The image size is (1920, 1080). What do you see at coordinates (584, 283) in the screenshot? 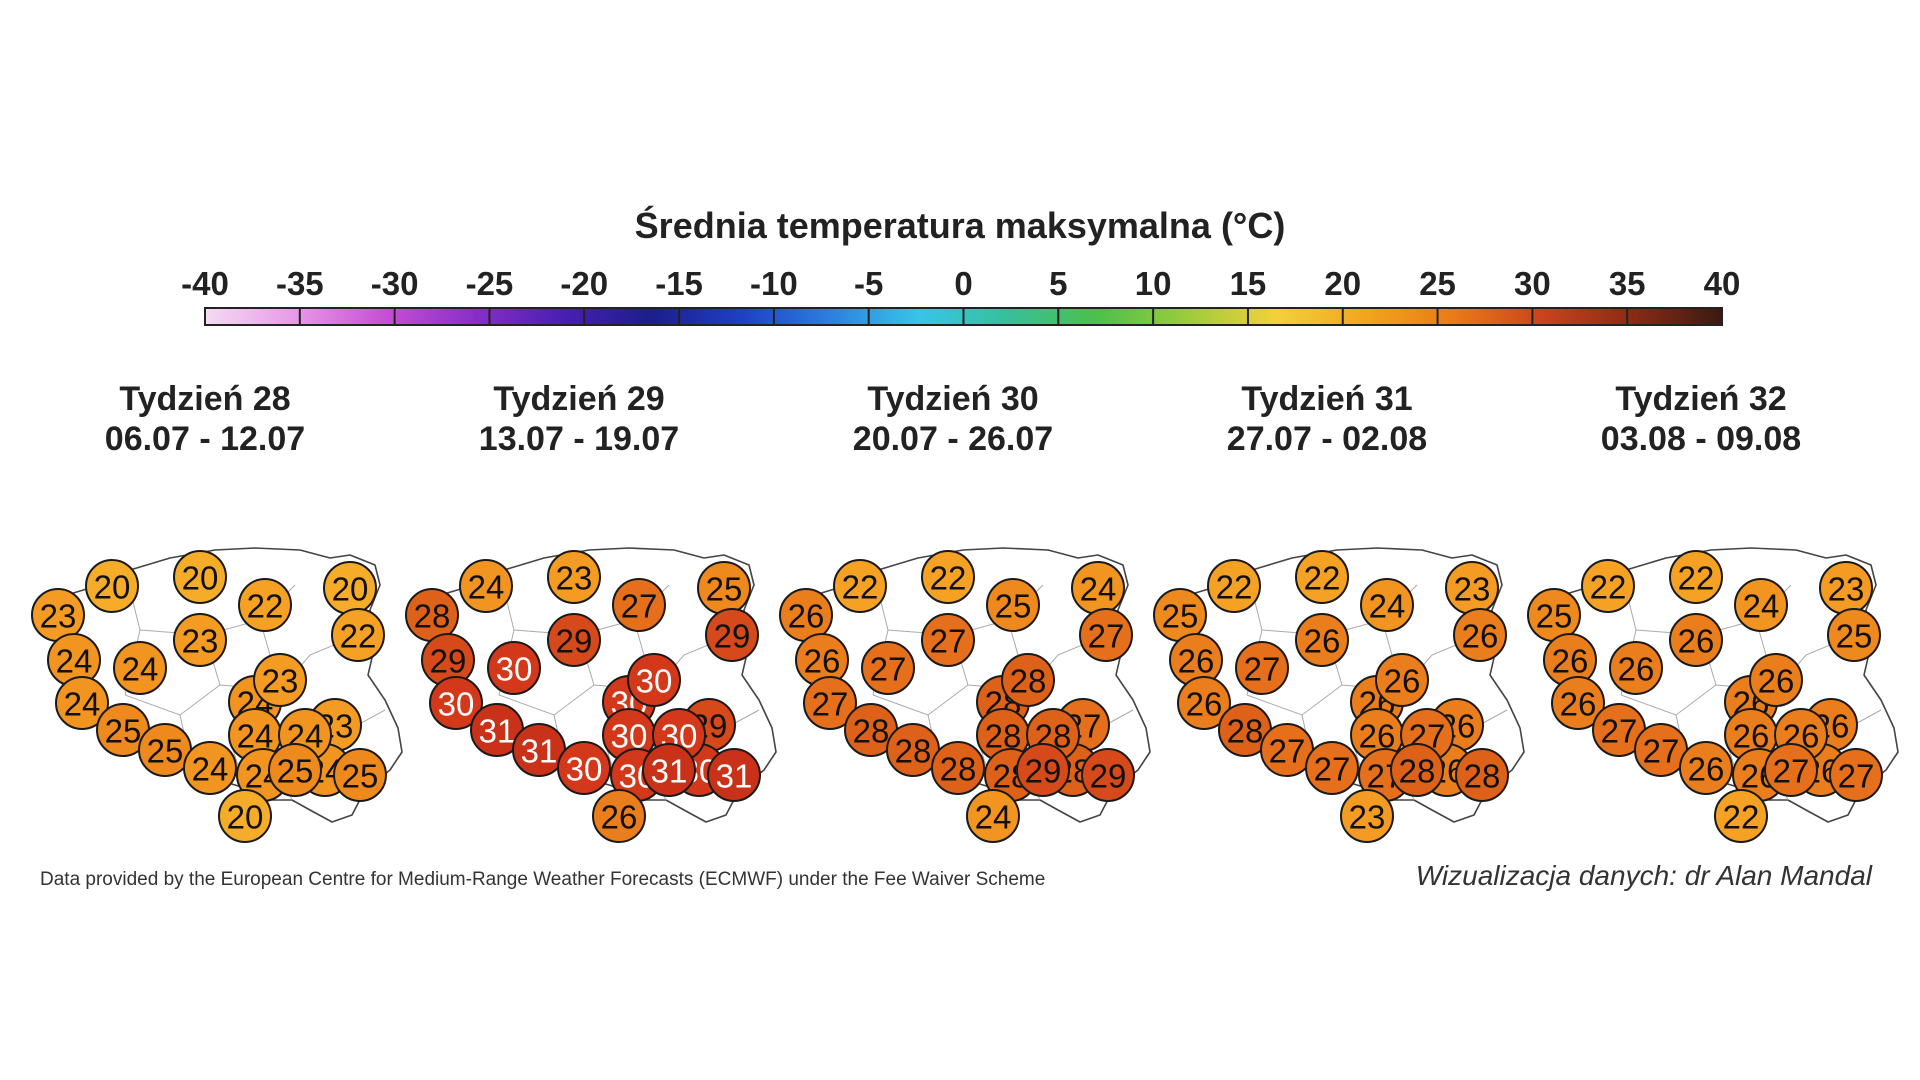
I see `scale-tick-label: -20` at bounding box center [584, 283].